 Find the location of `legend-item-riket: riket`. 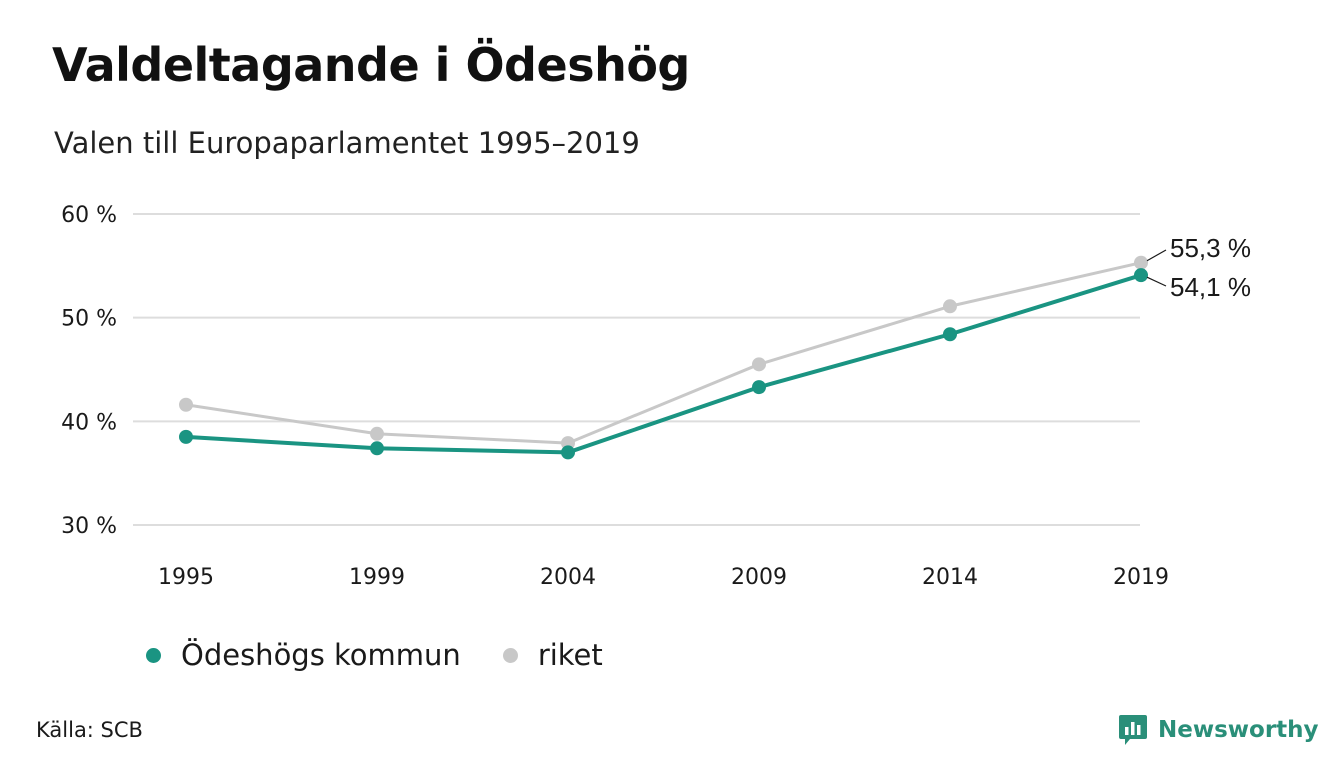

legend-item-riket: riket is located at coordinates (552, 655).